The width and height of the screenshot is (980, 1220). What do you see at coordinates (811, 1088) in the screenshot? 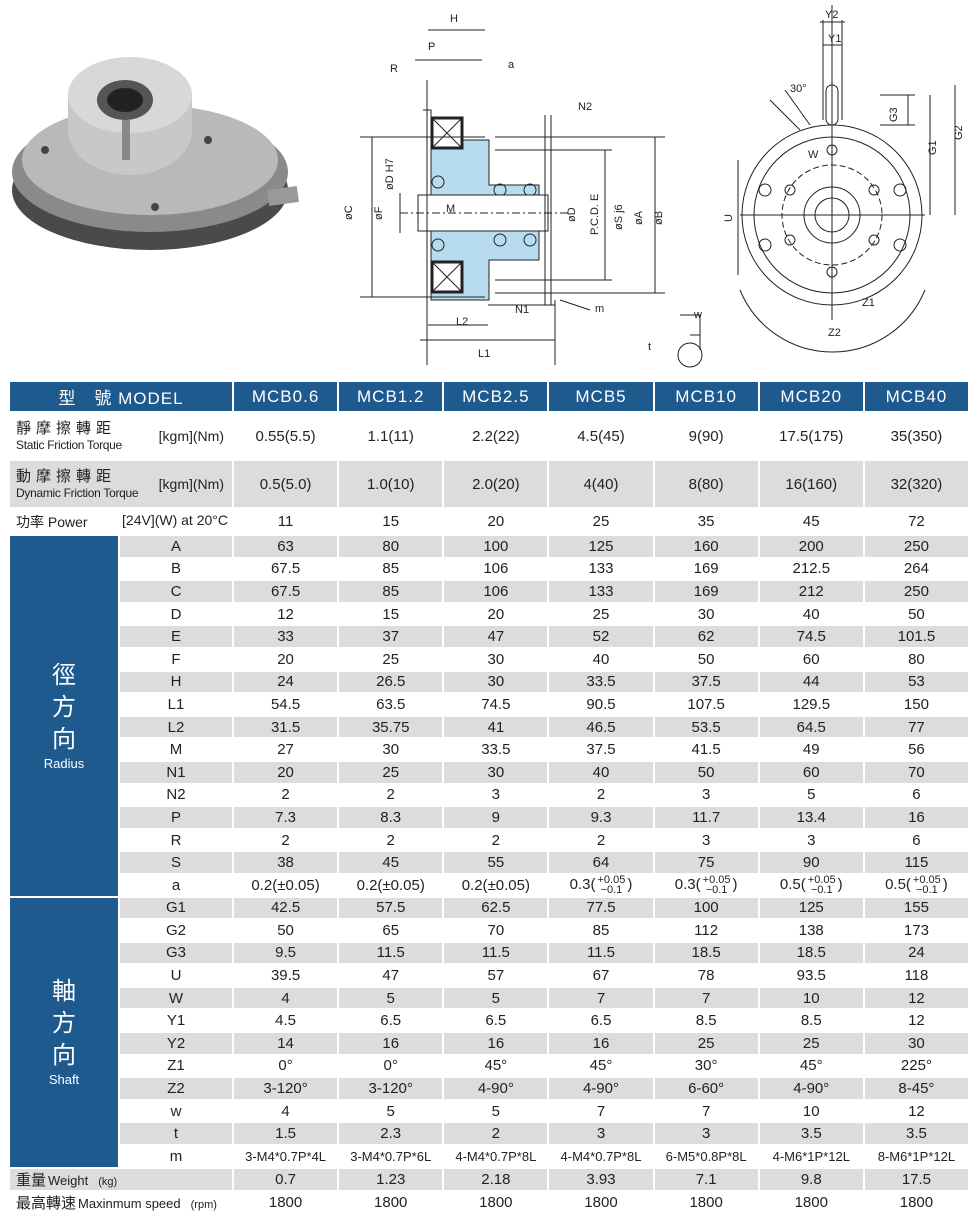
I see `value-cell: 4-90°` at bounding box center [811, 1088].